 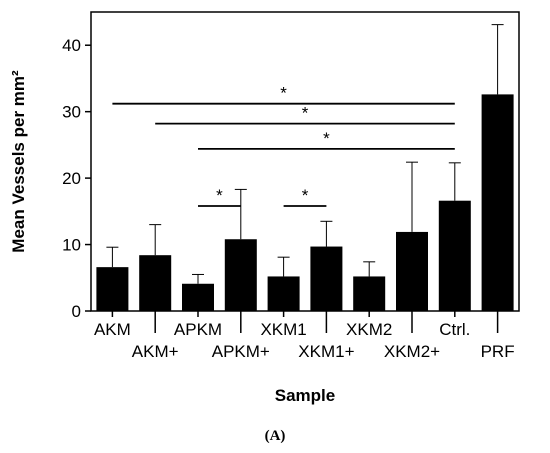 I want to click on x-tick-label: AKM+, so click(x=155, y=351).